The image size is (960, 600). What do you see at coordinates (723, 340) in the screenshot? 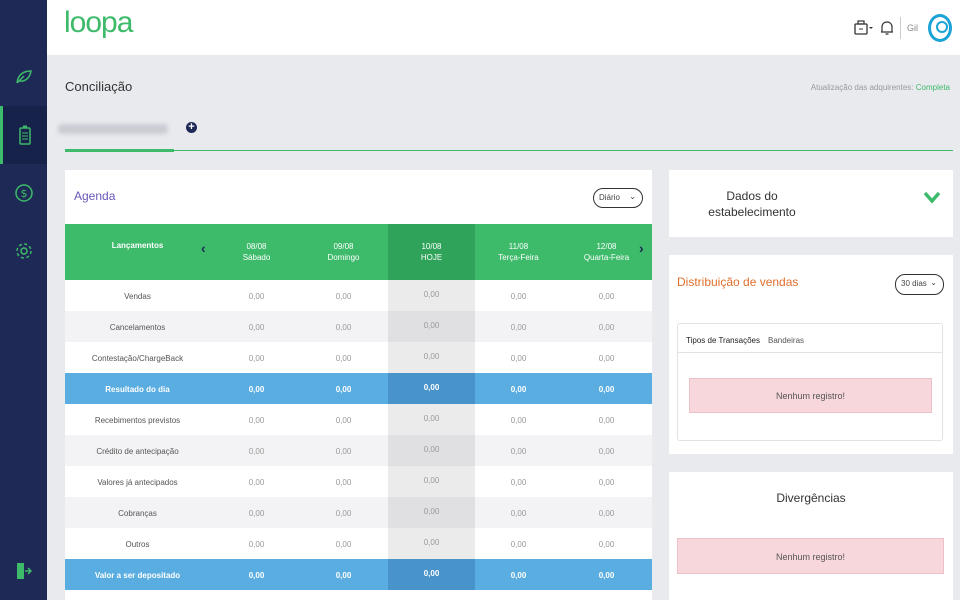
I see `tab-transaction-types: Tipos de Transações` at bounding box center [723, 340].